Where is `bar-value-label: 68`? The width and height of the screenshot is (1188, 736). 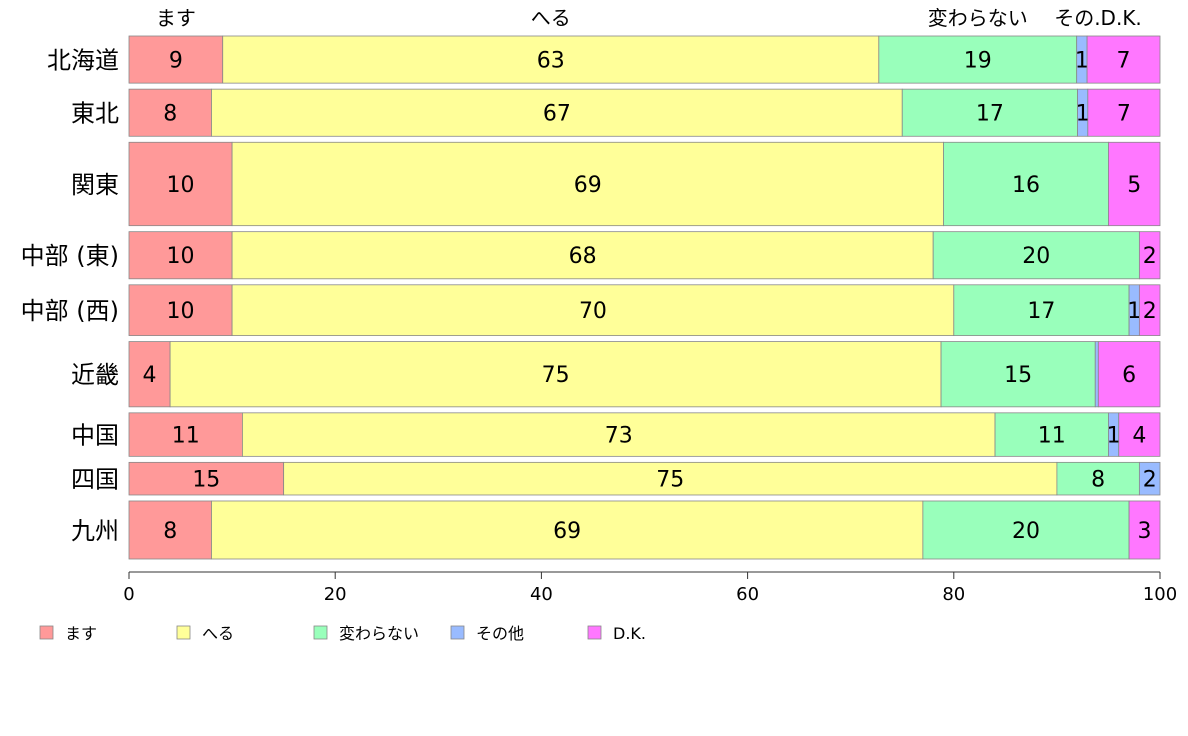
bar-value-label: 68 is located at coordinates (583, 256).